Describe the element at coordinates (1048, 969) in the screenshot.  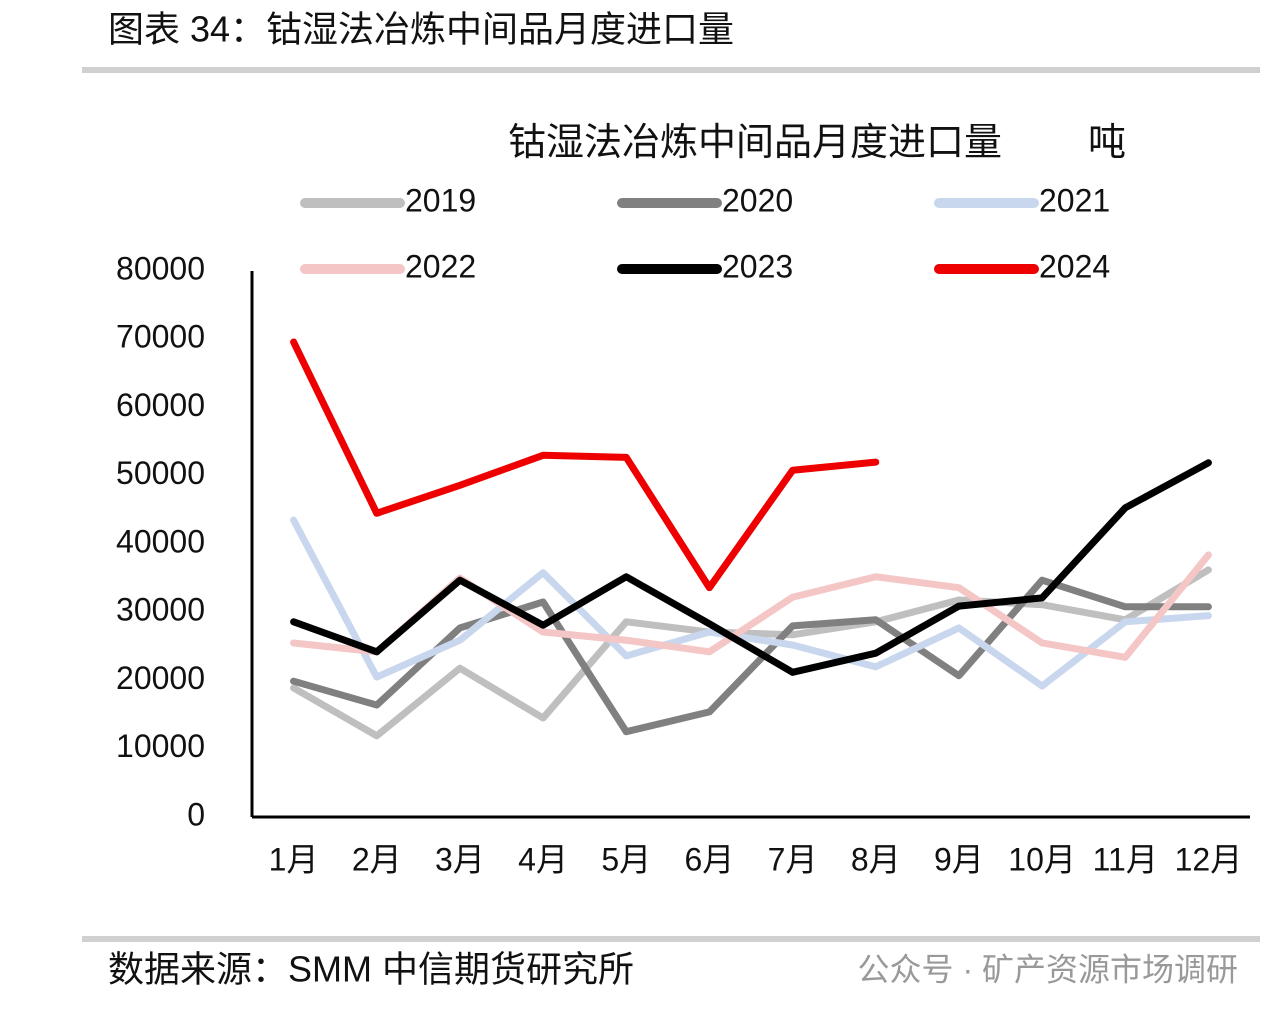
I see `watermark: 公众号 · 矿产资源市场调研` at that location.